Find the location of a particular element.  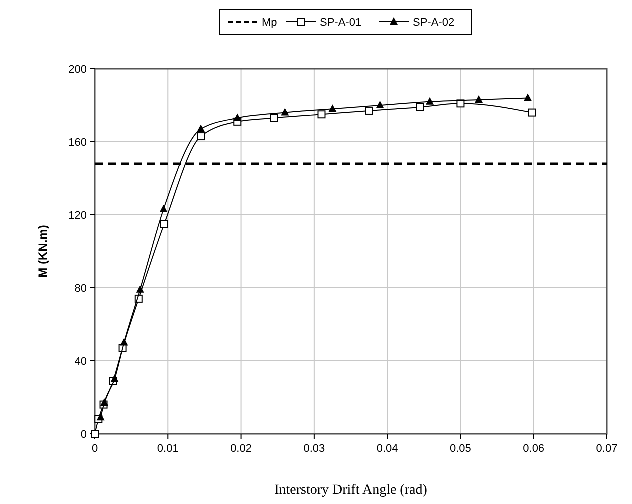

y-tick-label: 80 is located at coordinates (80, 289).